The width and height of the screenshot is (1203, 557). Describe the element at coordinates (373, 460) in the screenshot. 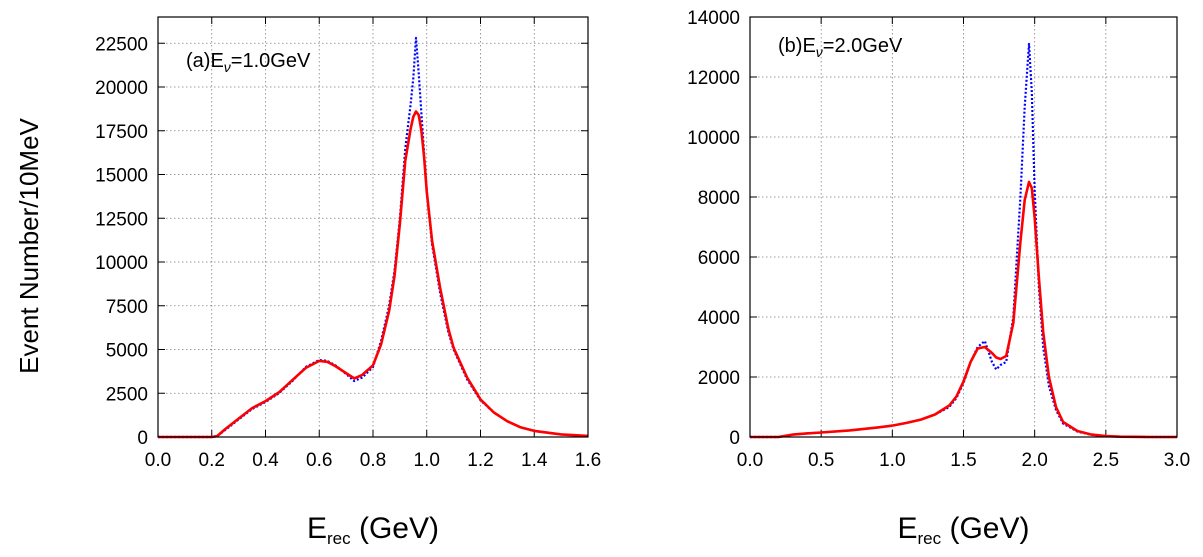

I see `chart-a-xtick-label: 0.8` at that location.